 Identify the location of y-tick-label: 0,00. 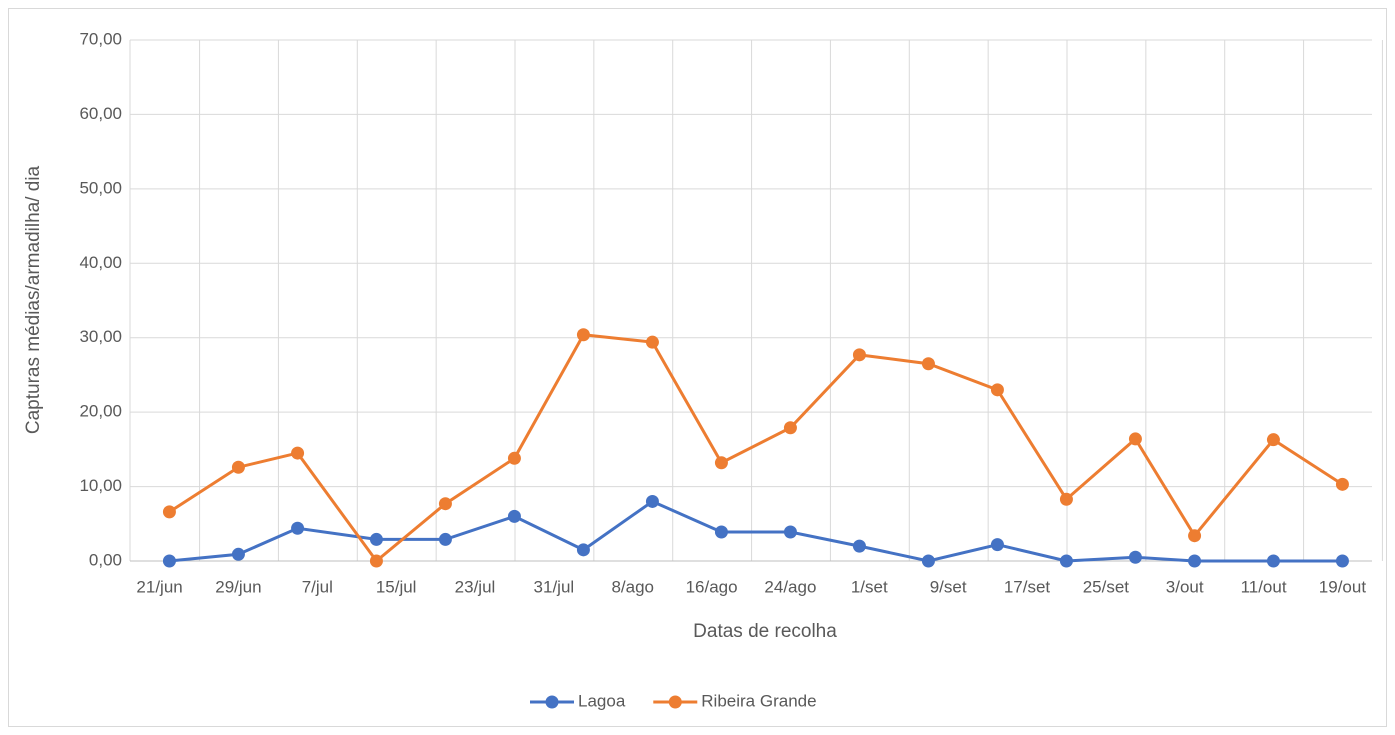
(105, 559).